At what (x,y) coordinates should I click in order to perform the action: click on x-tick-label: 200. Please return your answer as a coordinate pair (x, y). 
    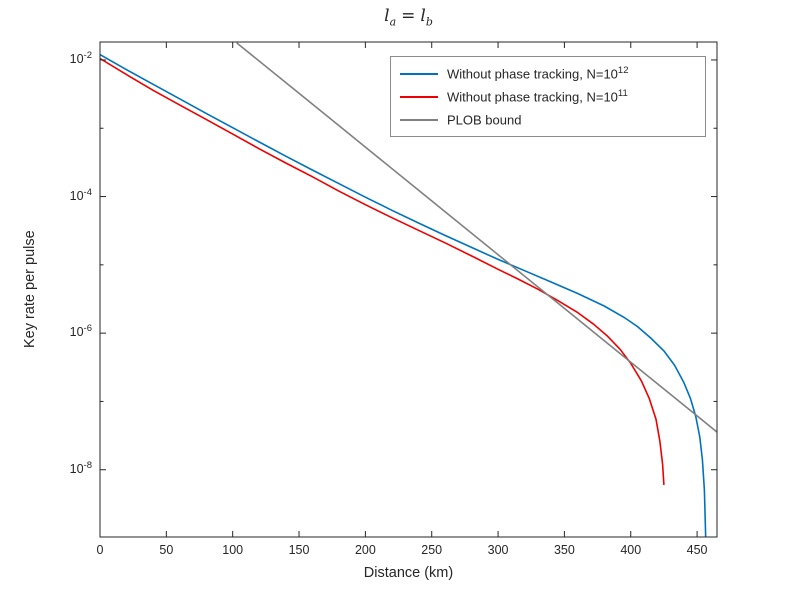
    Looking at the image, I should click on (365, 550).